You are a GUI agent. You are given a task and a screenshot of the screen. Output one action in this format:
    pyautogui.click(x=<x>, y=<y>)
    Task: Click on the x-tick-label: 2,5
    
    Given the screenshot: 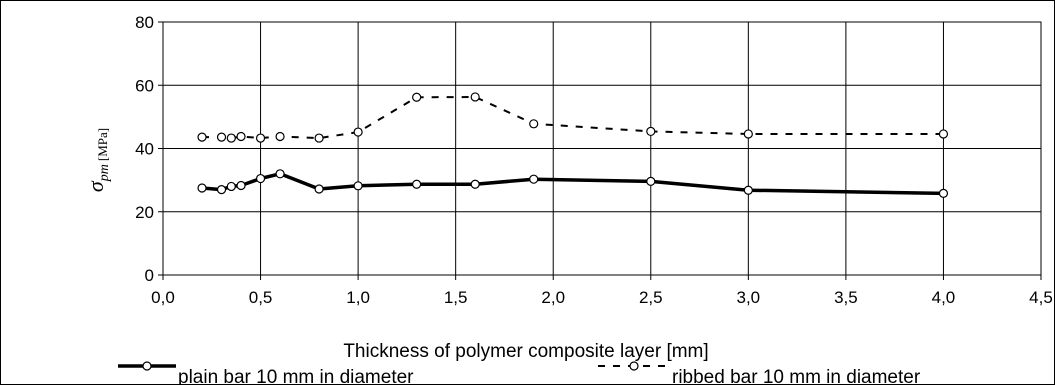 What is the action you would take?
    pyautogui.click(x=651, y=297)
    